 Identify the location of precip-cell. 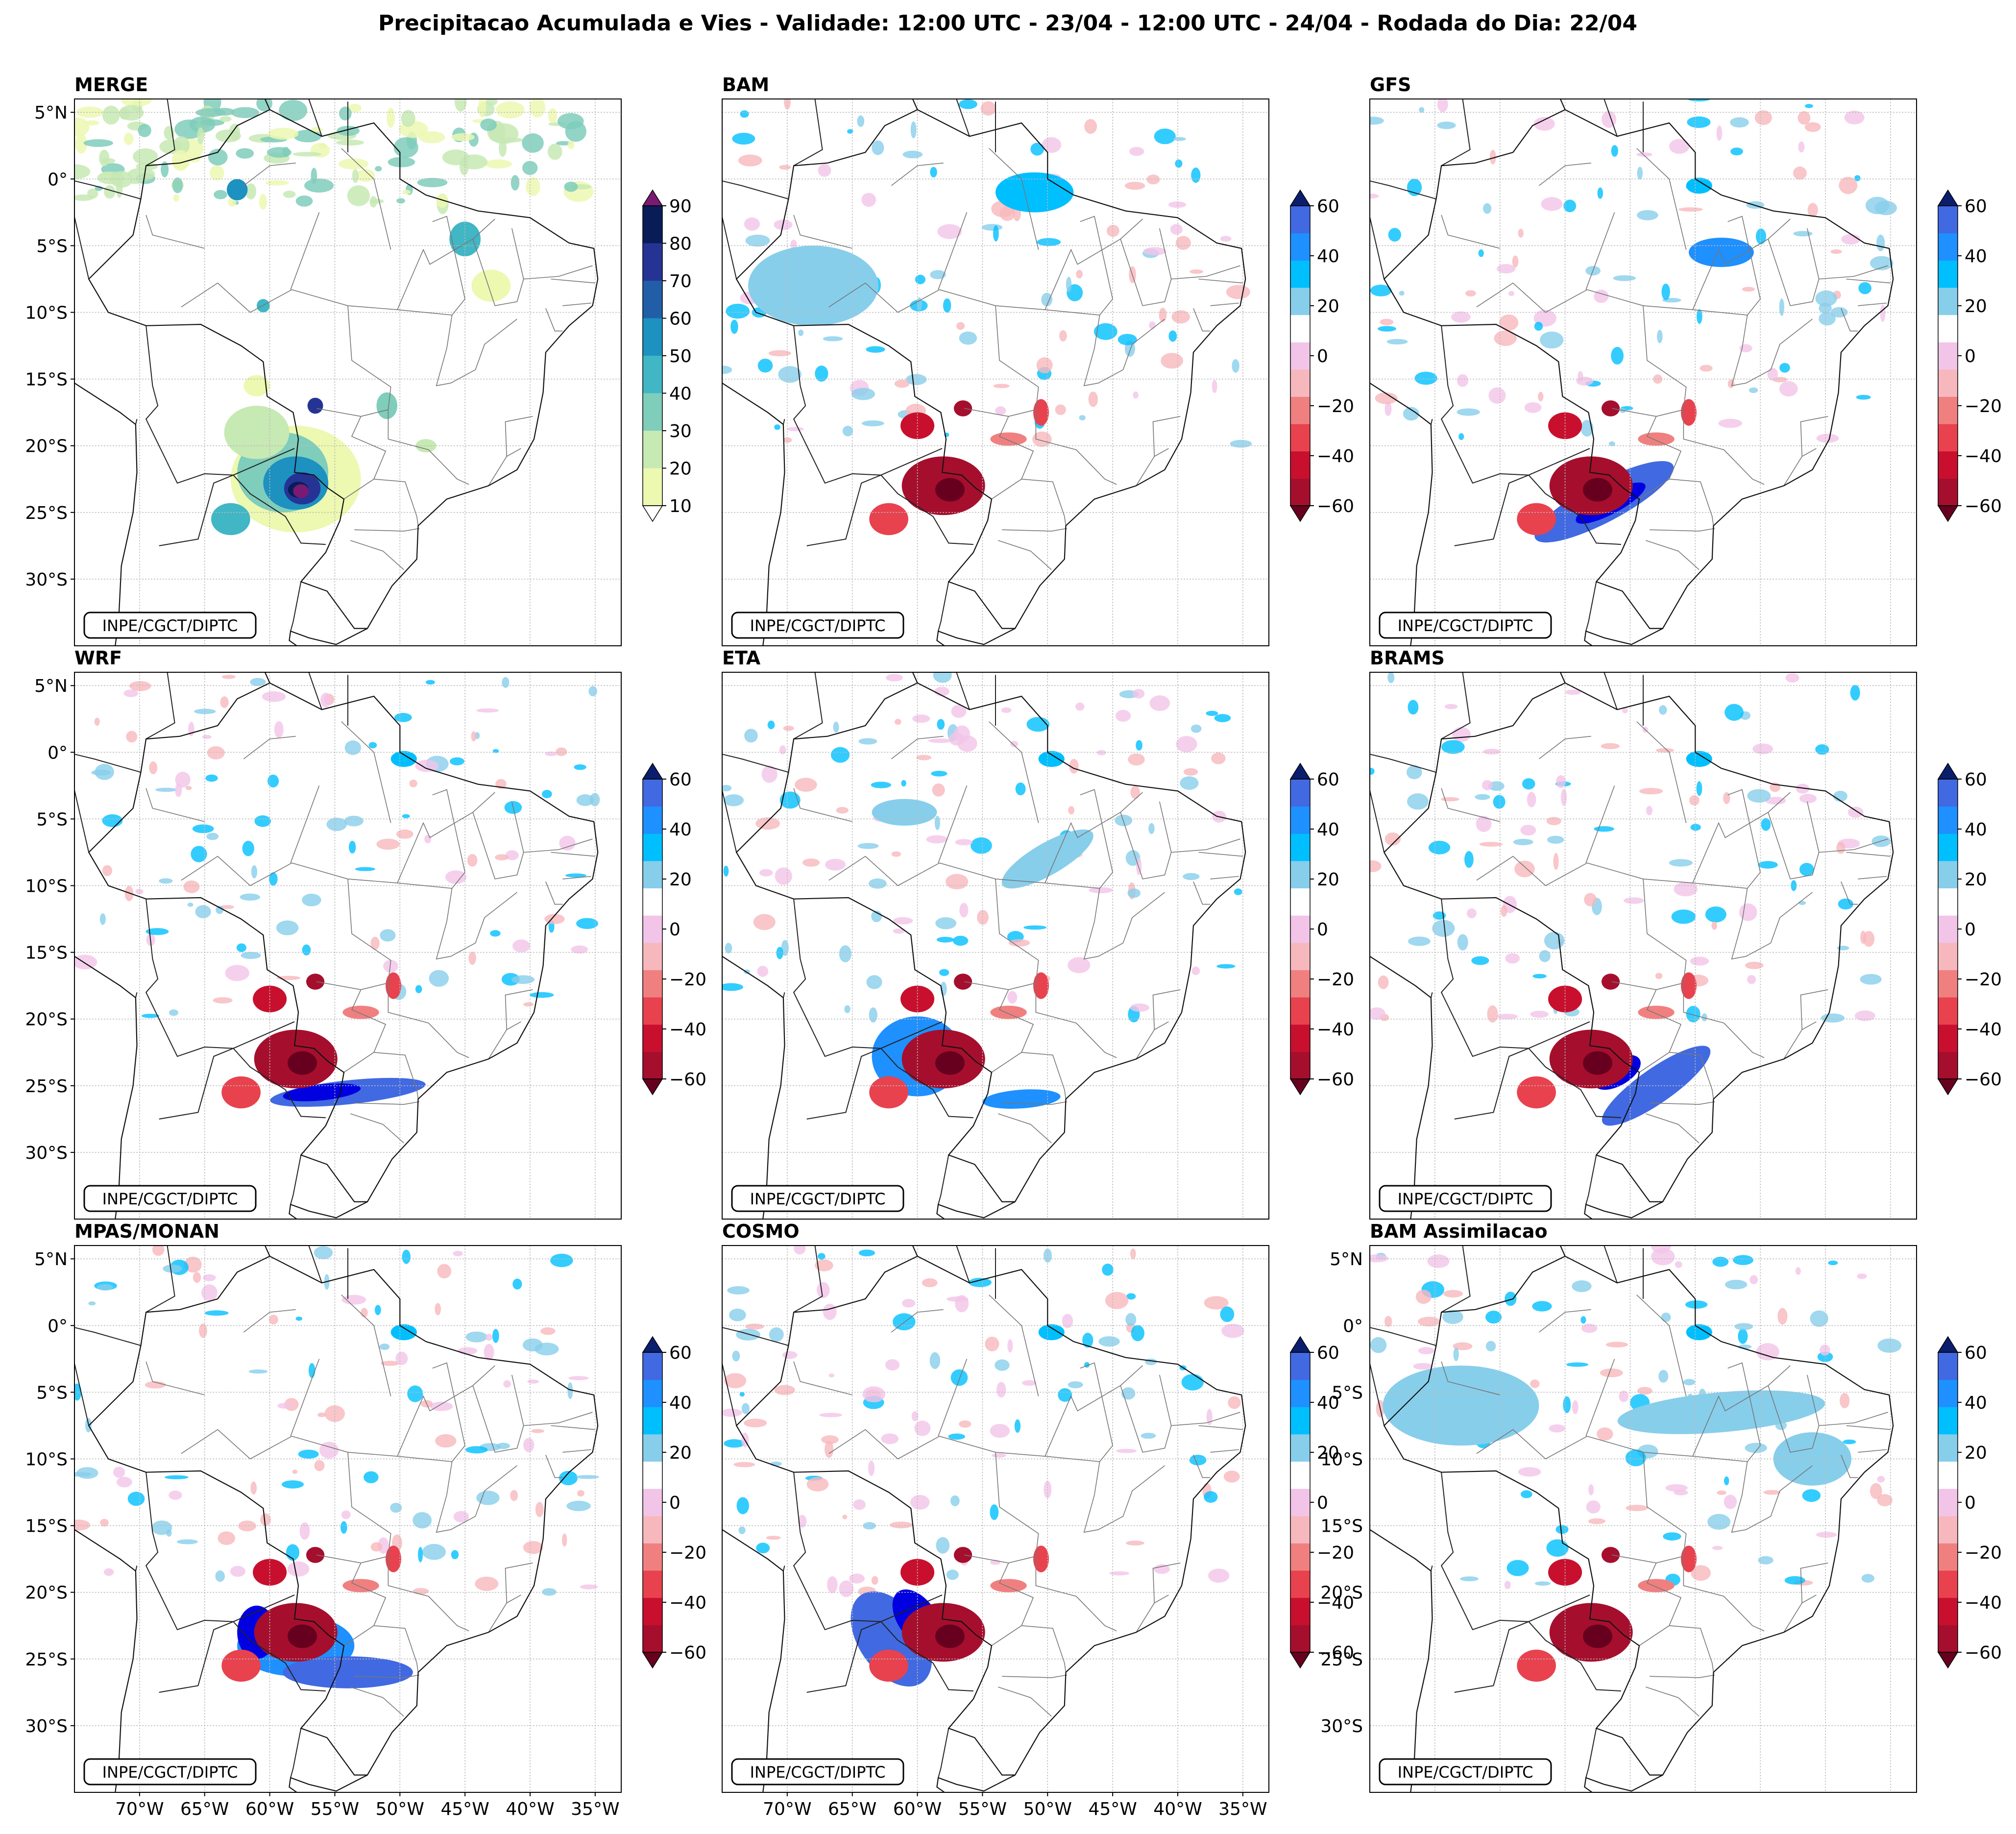
(81, 144).